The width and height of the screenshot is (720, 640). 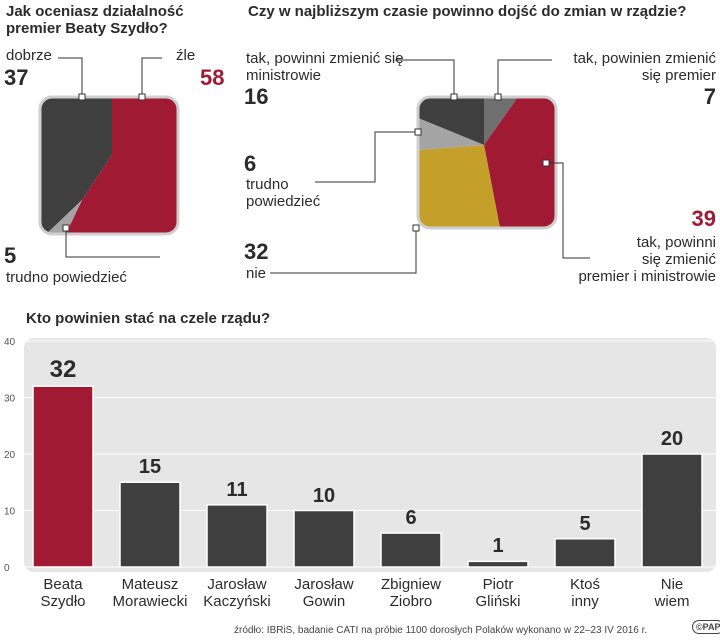 I want to click on q1-unsure-value: 5, so click(x=10, y=255).